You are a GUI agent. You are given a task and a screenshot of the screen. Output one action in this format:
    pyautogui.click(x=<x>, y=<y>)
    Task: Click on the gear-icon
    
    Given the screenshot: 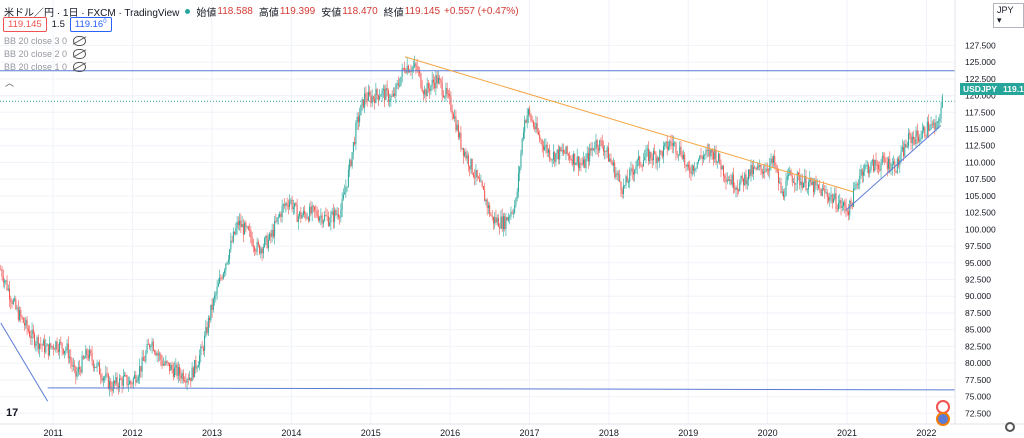 What is the action you would take?
    pyautogui.click(x=1010, y=427)
    